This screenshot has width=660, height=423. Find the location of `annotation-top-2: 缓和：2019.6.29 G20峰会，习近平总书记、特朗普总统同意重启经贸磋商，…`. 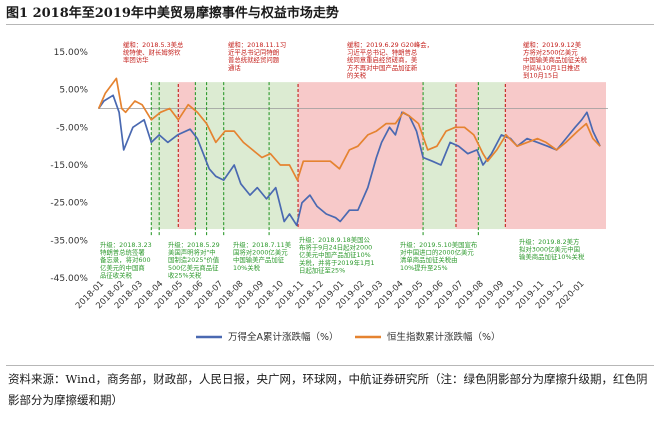

annotation-top-2: 缓和：2019.6.29 G20峰会，习近平总书记、特朗普总统同意重启经贸磋商，… is located at coordinates (390, 59).